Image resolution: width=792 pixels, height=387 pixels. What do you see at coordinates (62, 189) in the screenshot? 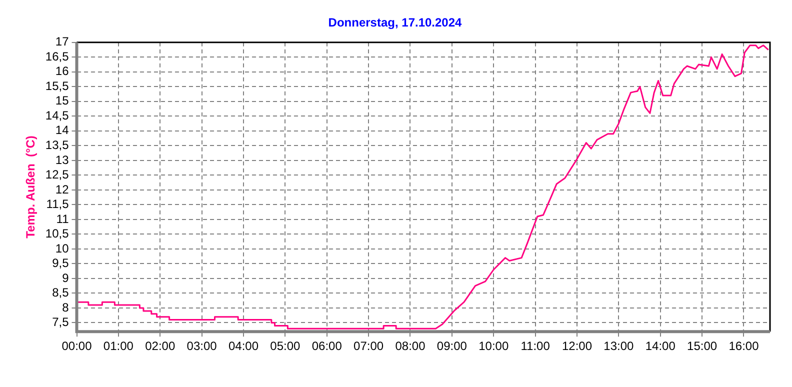
I see `y-tick-label: 12` at bounding box center [62, 189].